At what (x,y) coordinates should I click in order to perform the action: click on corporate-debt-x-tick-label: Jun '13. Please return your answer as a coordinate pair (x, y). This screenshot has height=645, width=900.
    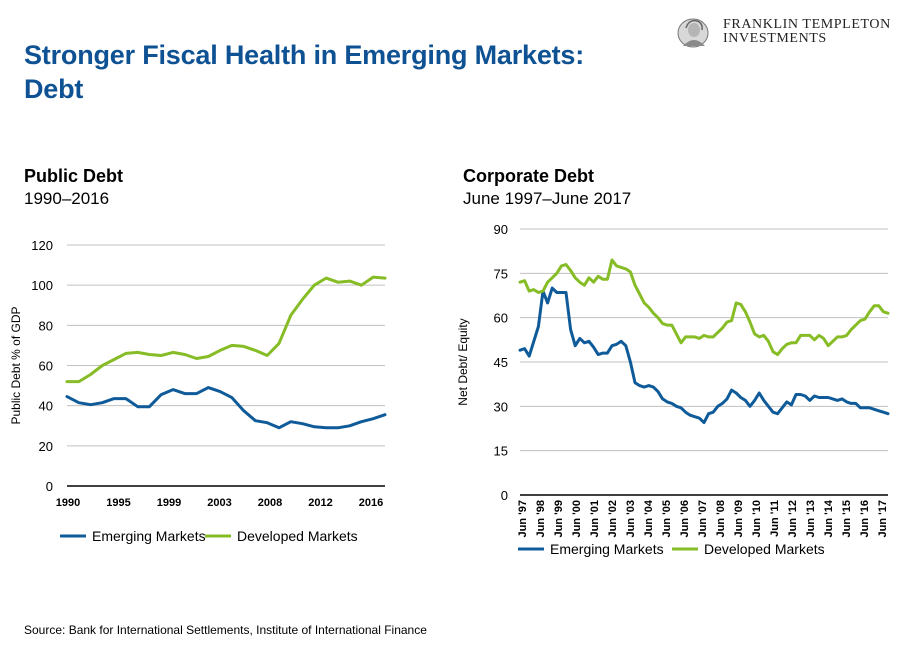
    Looking at the image, I should click on (811, 518).